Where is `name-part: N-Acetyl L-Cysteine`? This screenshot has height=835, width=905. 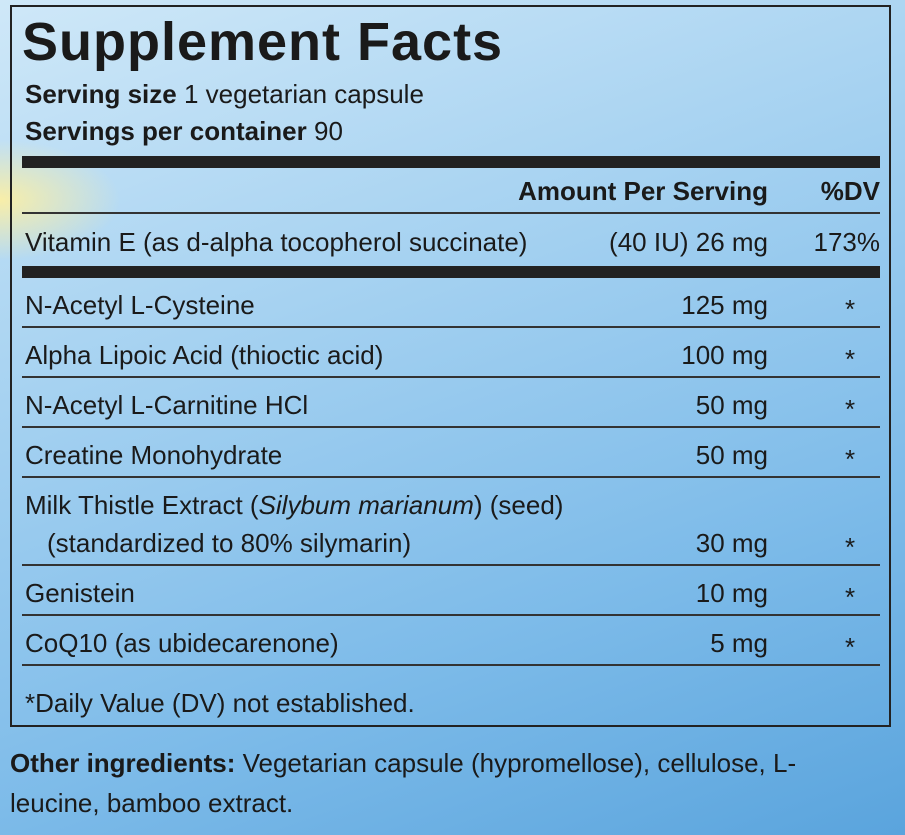
name-part: N-Acetyl L-Cysteine is located at coordinates (140, 305).